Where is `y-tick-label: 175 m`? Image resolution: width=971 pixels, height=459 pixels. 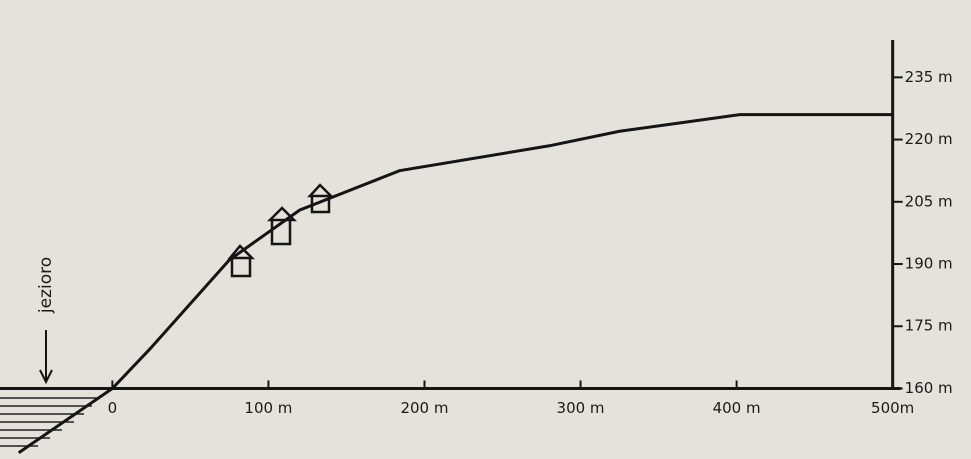
y-tick-label: 175 m is located at coordinates (929, 326).